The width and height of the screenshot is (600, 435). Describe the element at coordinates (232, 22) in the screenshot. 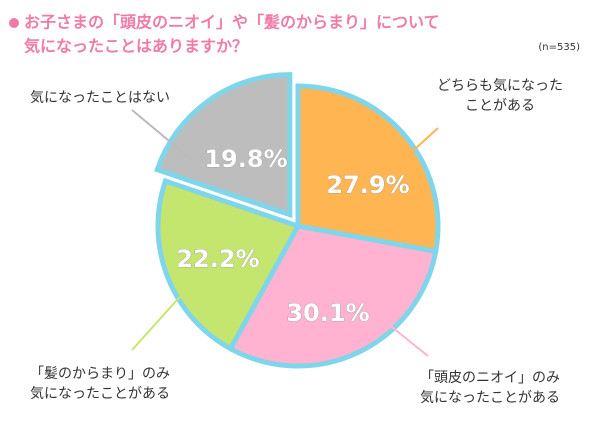

I see `chart-title: お子さまの「頭皮のニオイ」や「髪のからまり」について` at that location.